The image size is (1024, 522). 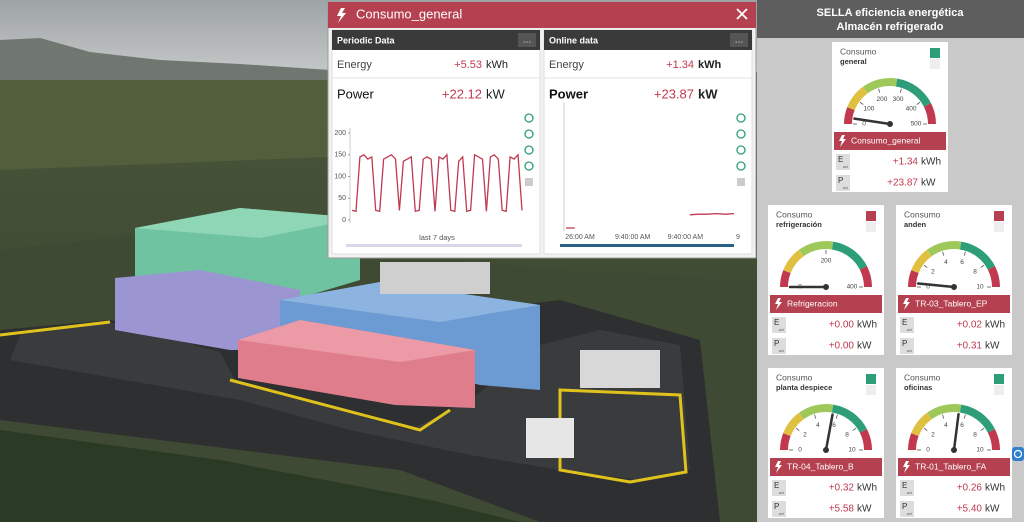 What do you see at coordinates (916, 124) in the screenshot?
I see `gauge-tick-label: 500` at bounding box center [916, 124].